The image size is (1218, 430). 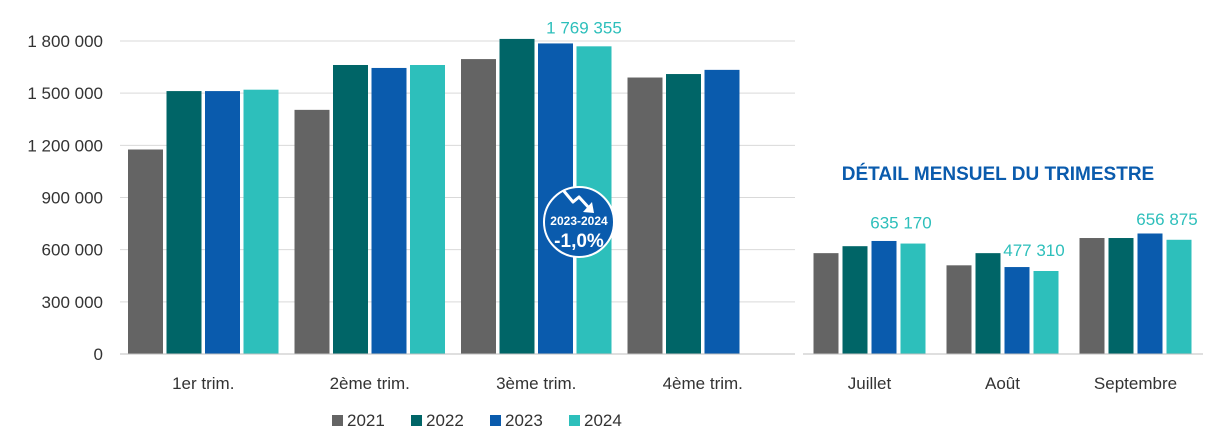 I want to click on trend-down-arrow-icon, so click(x=577, y=201).